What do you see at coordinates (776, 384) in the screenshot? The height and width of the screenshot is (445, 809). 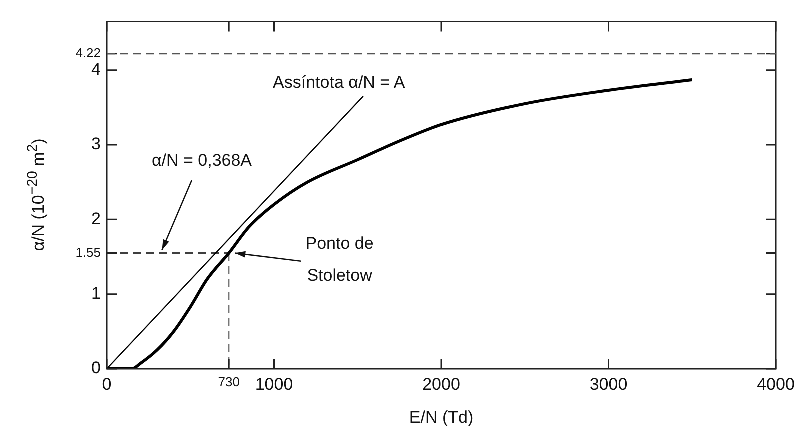 I see `x-tick-label: 4000` at bounding box center [776, 384].